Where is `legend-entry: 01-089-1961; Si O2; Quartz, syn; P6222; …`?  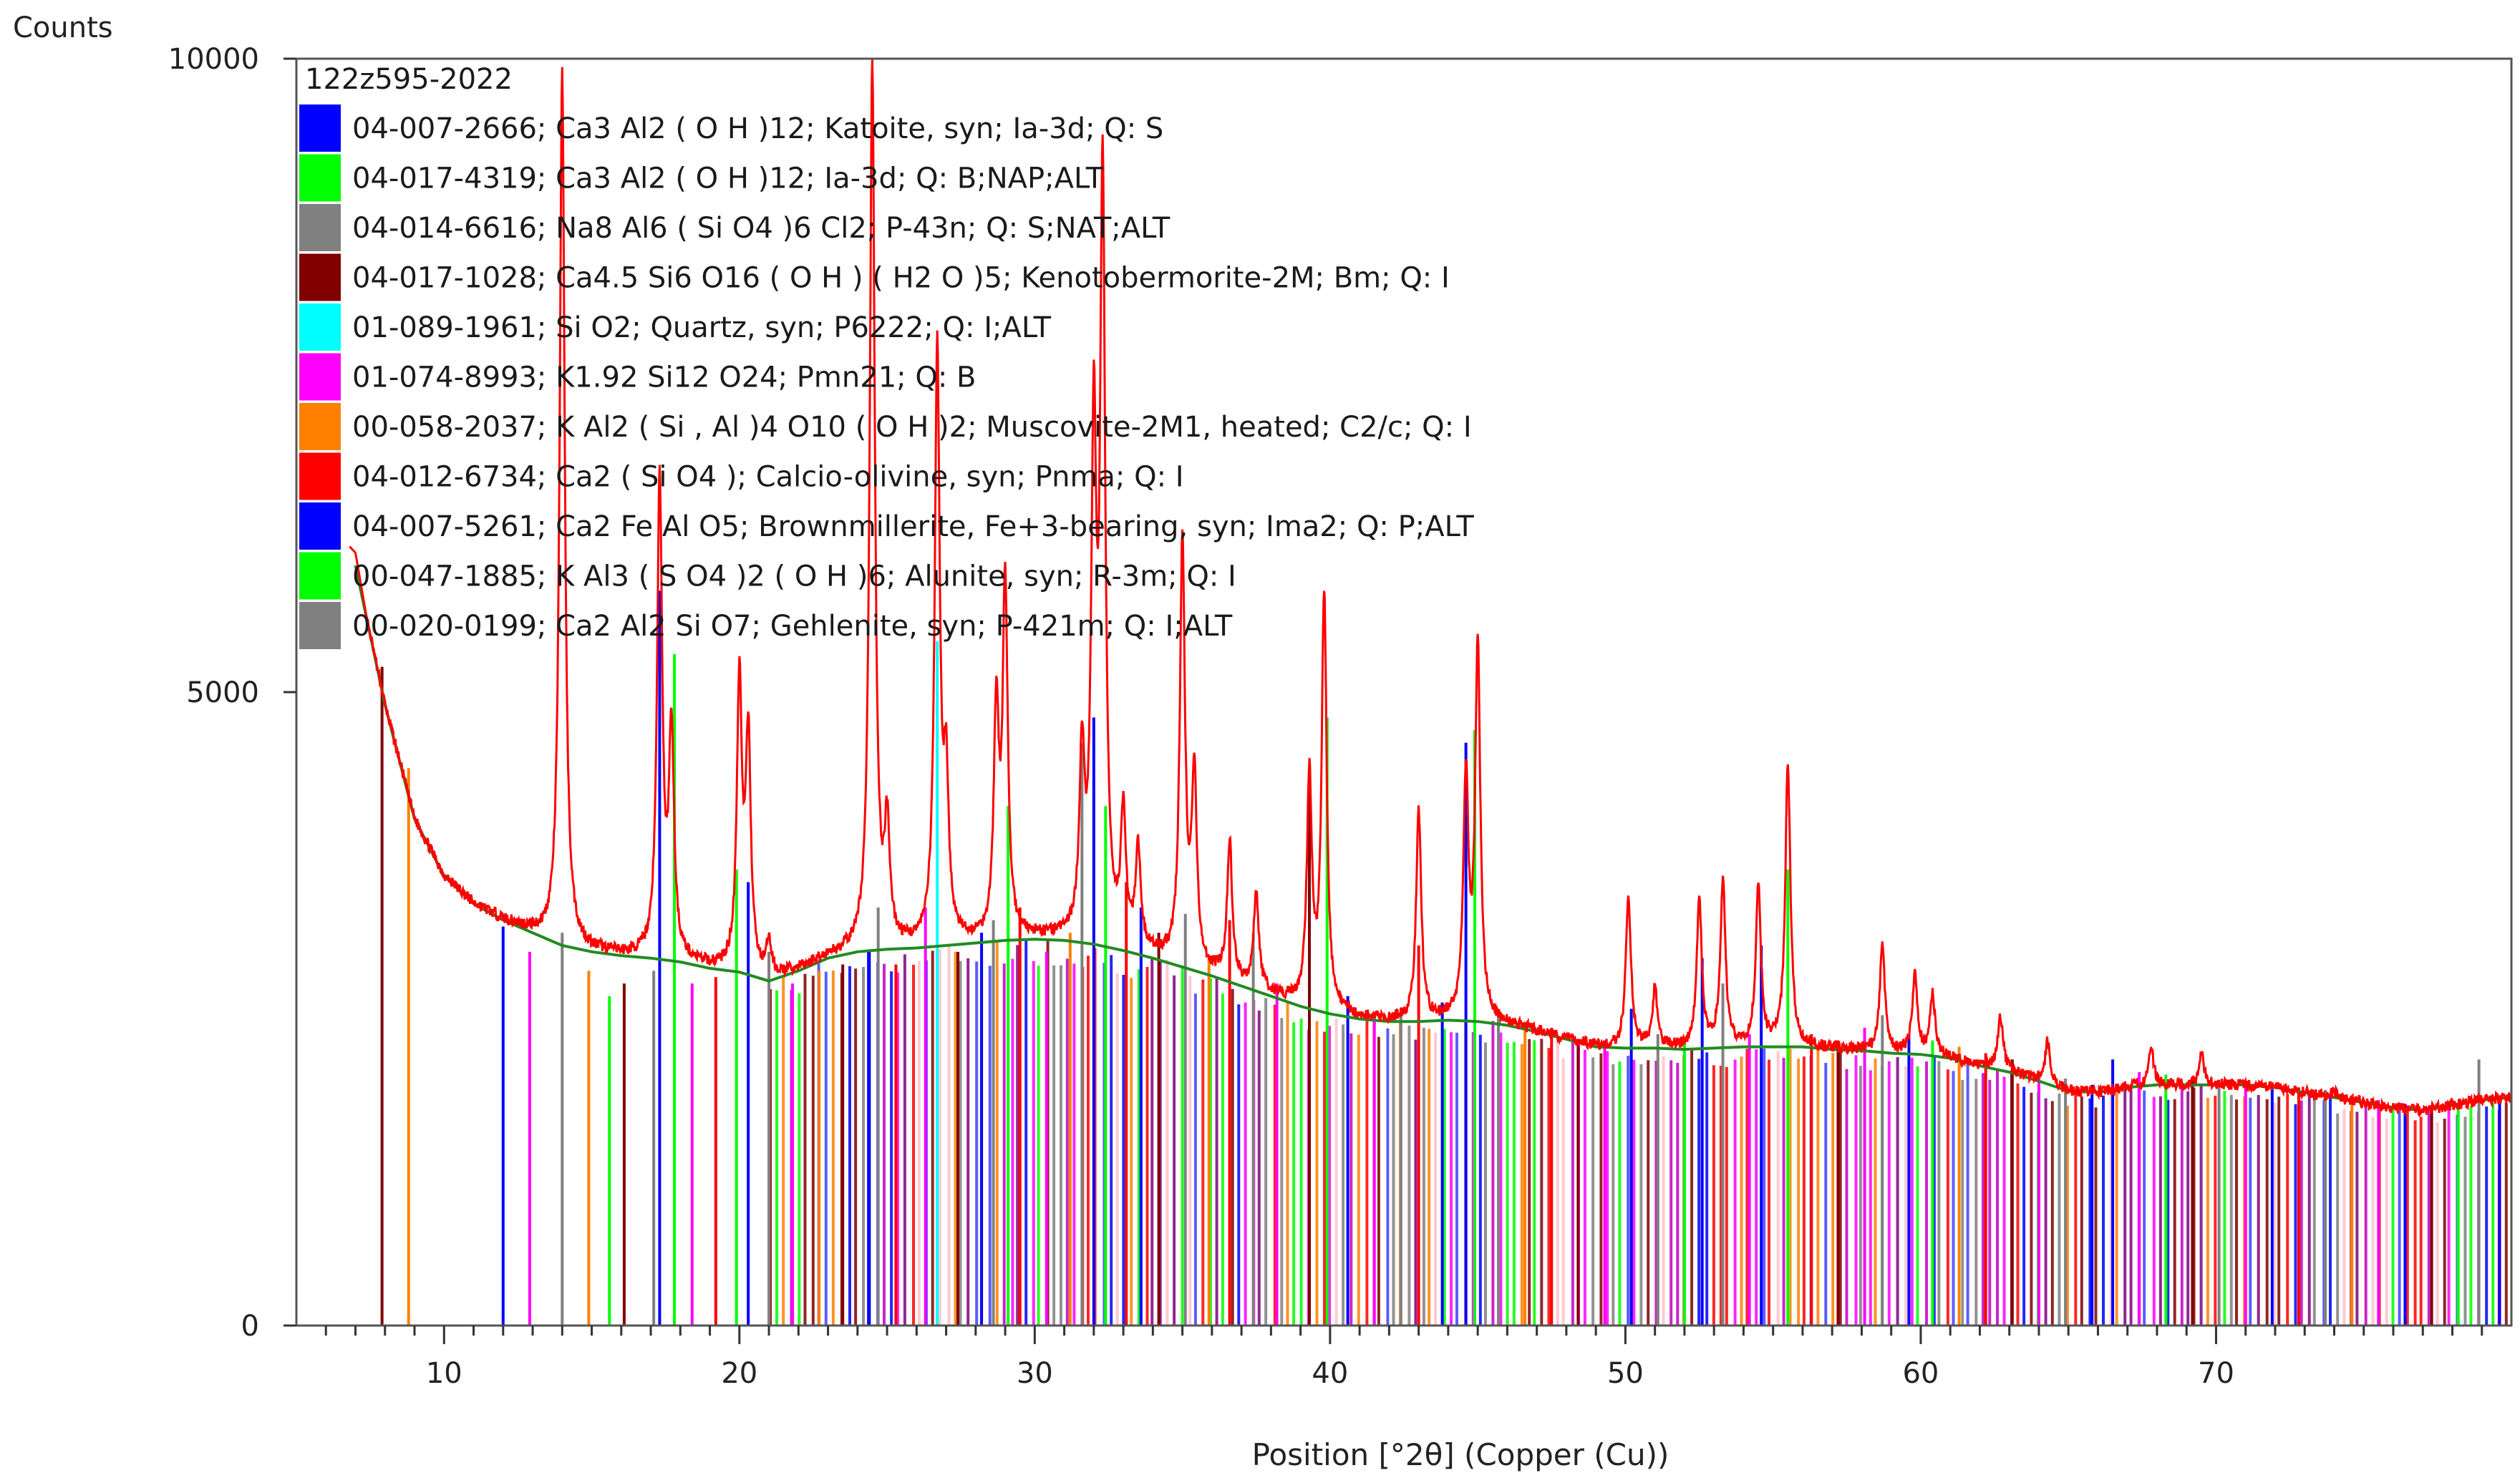
legend-entry: 01-089-1961; Si O2; Quartz, syn; P6222; … is located at coordinates (702, 328).